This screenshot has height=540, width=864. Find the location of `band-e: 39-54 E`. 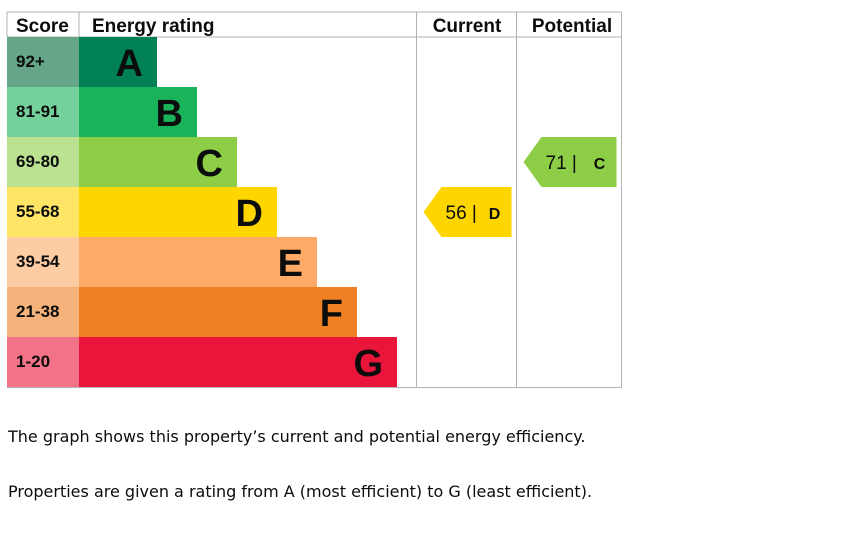

band-e: 39-54 E is located at coordinates (162, 262).